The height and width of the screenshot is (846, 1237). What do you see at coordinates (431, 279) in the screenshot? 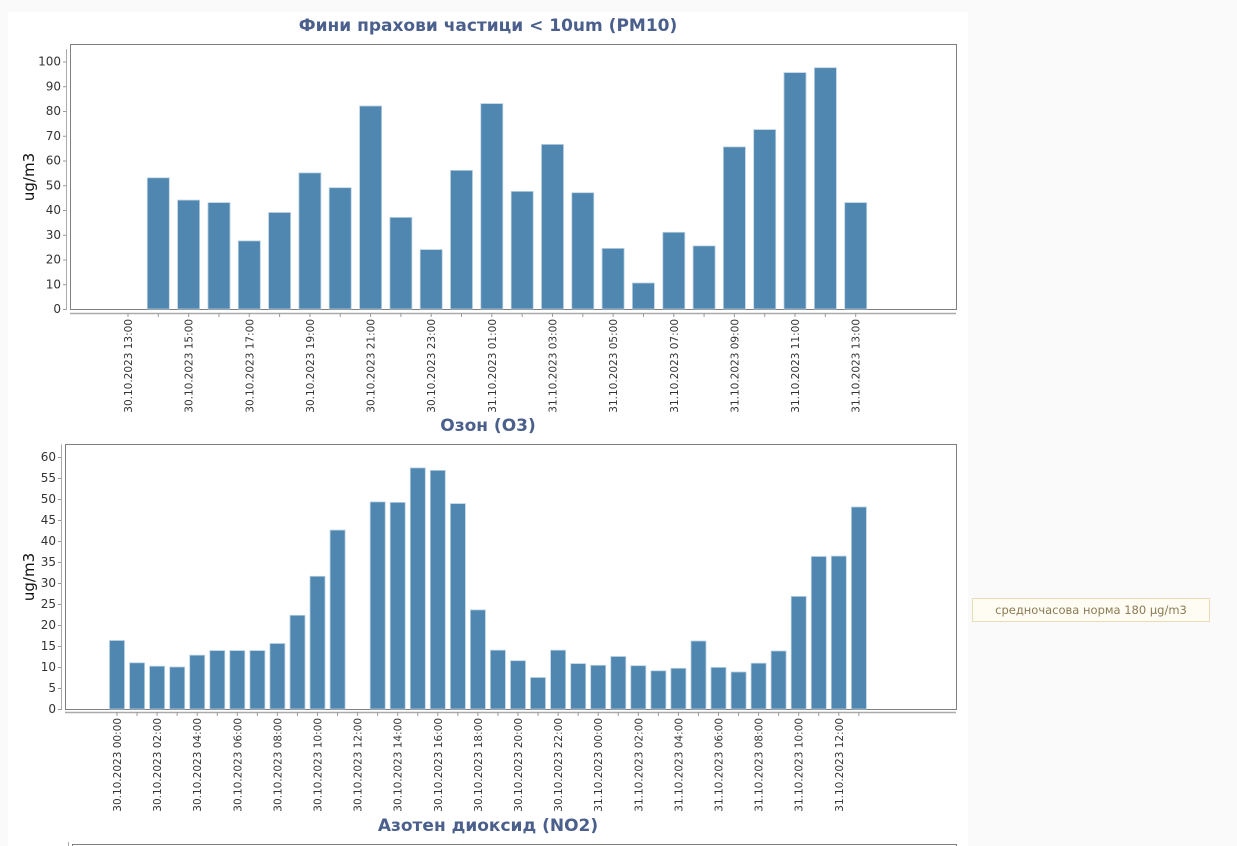
I see `pm10-bar: 30.10.2023 23:00: 24` at bounding box center [431, 279].